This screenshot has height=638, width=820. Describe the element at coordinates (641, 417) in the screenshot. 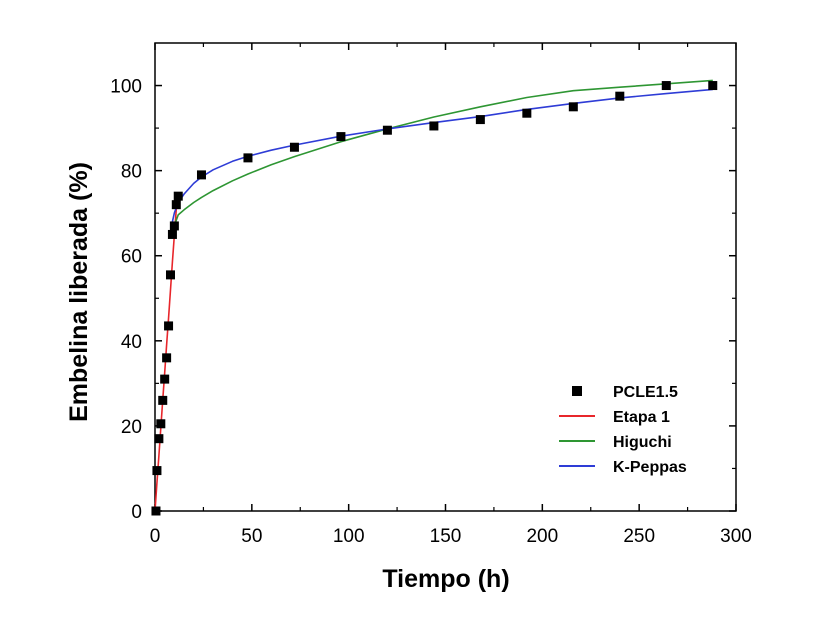

I see `legend-label: Etapa 1` at that location.